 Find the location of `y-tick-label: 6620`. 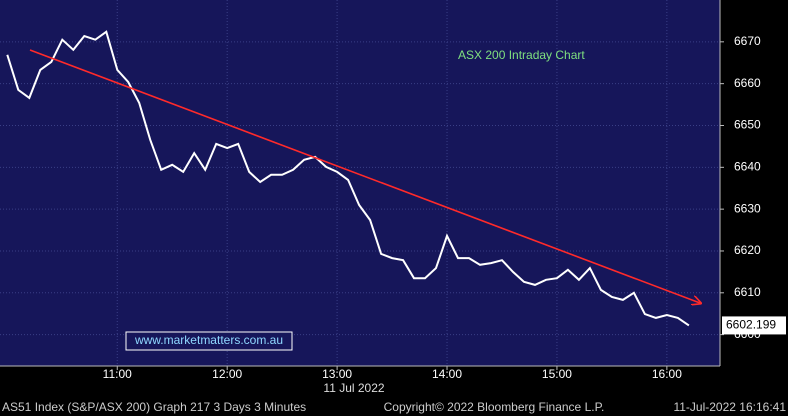

y-tick-label: 6620 is located at coordinates (747, 250).